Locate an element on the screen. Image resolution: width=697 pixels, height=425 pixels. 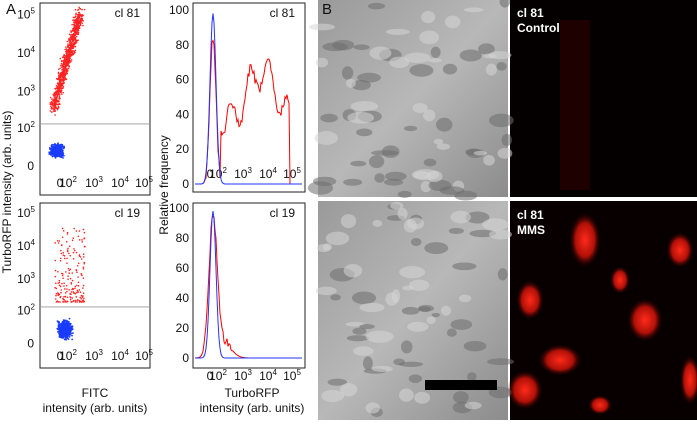
plot-label: cl 19 is located at coordinates (283, 213).